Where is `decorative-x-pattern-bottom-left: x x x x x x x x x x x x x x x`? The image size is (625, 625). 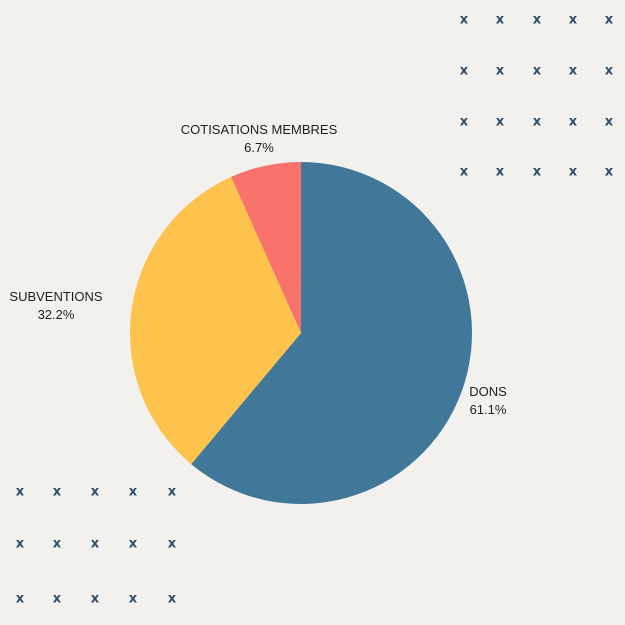
decorative-x-pattern-bottom-left: x x x x x x x x x x x x x x x is located at coordinates (96, 546).